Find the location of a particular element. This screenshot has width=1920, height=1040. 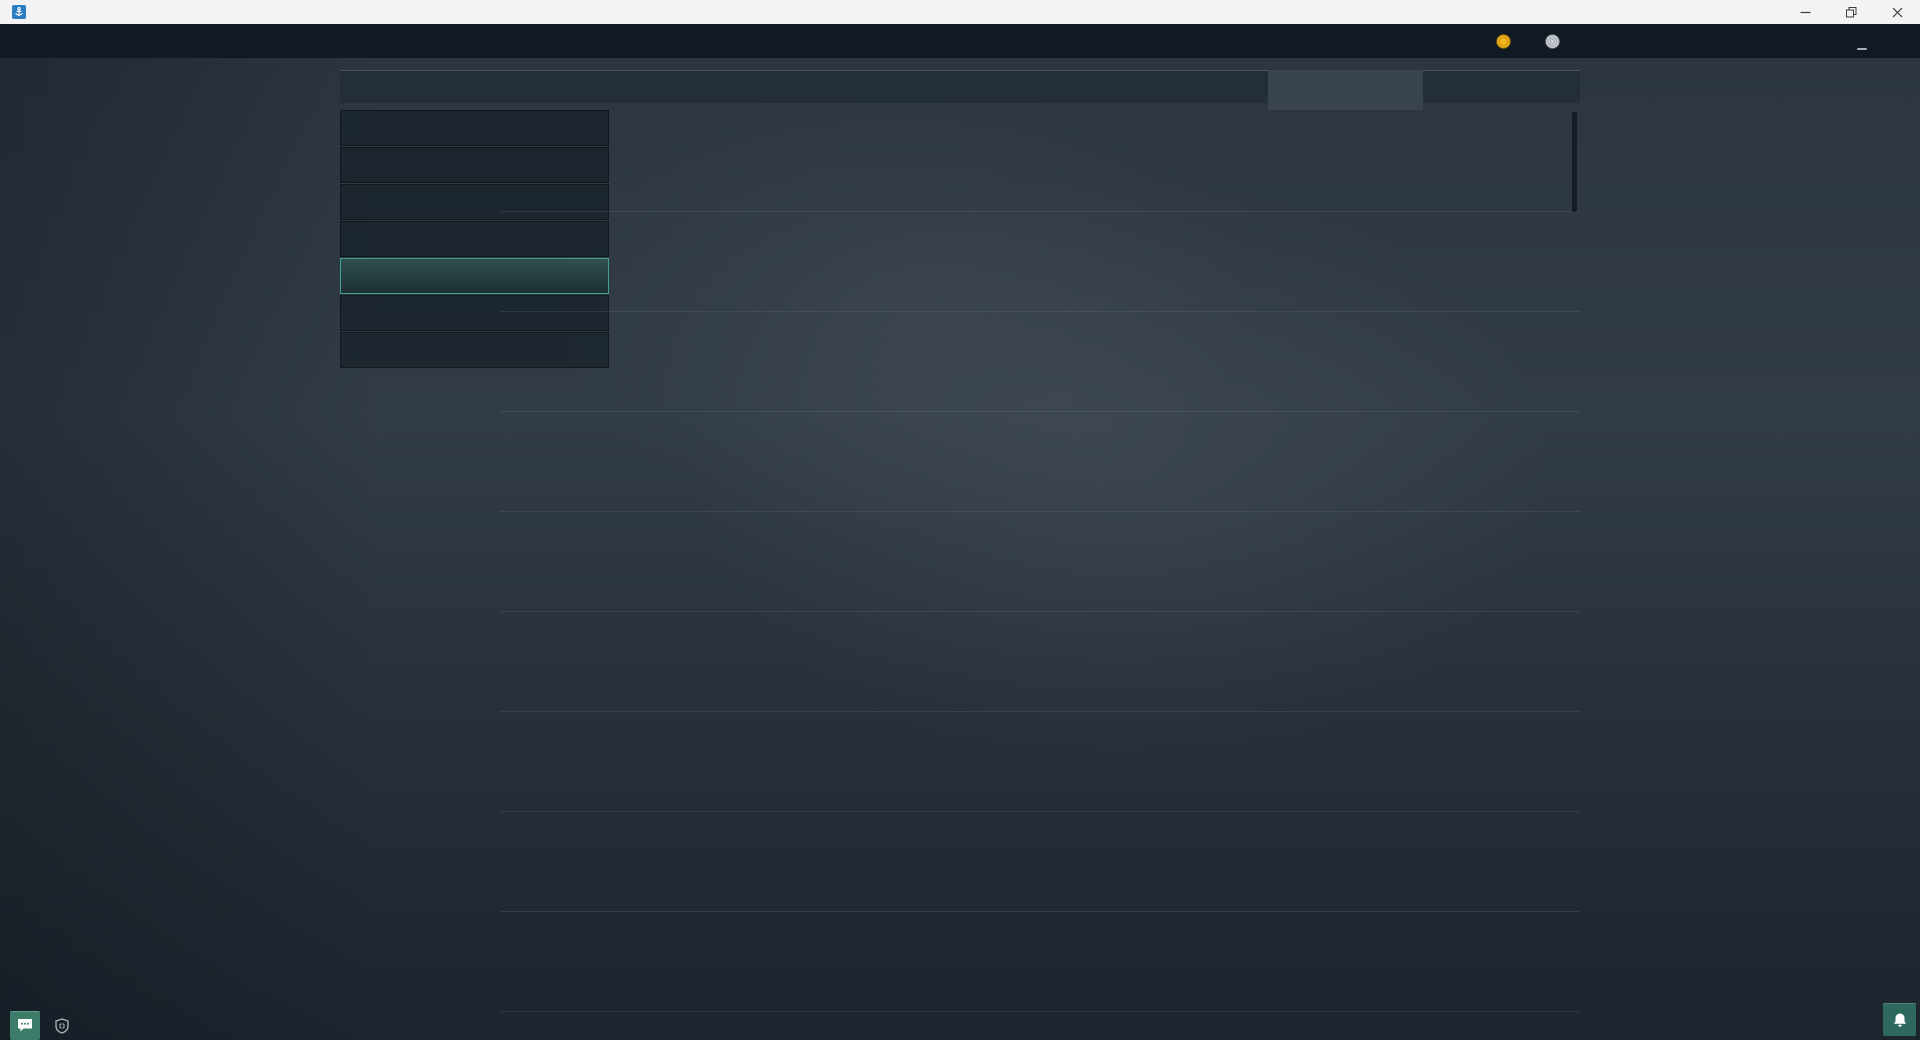

esc-close-control is located at coordinates (1866, 49).